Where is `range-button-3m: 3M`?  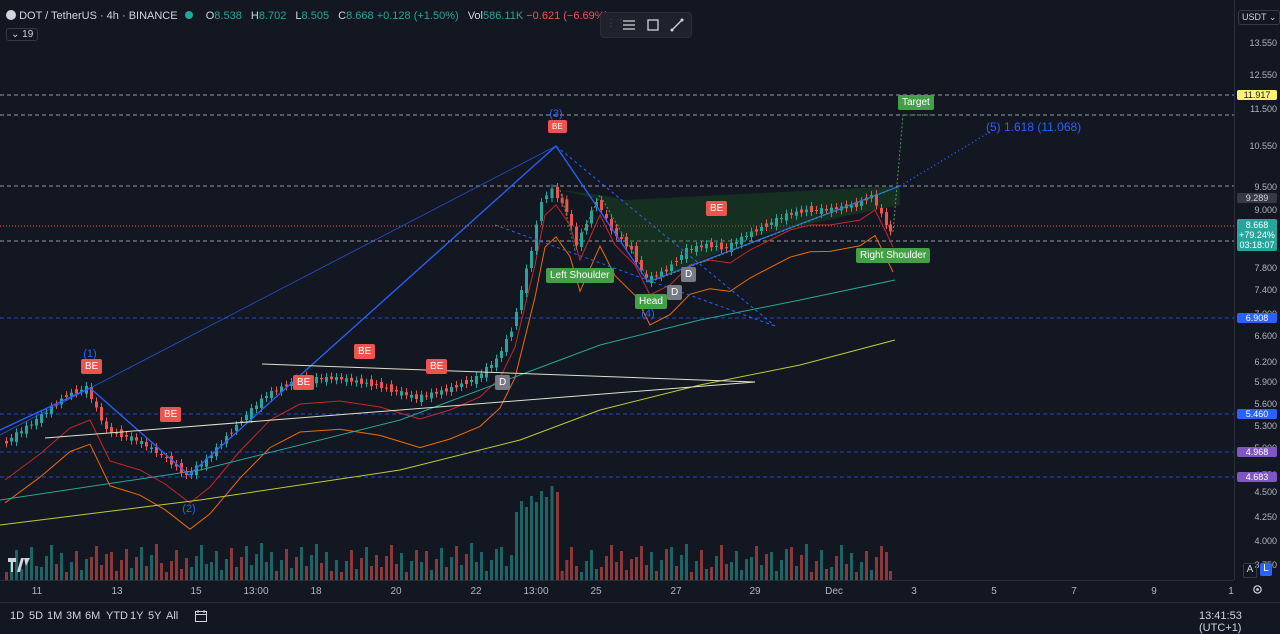
range-button-3m: 3M is located at coordinates (74, 616).